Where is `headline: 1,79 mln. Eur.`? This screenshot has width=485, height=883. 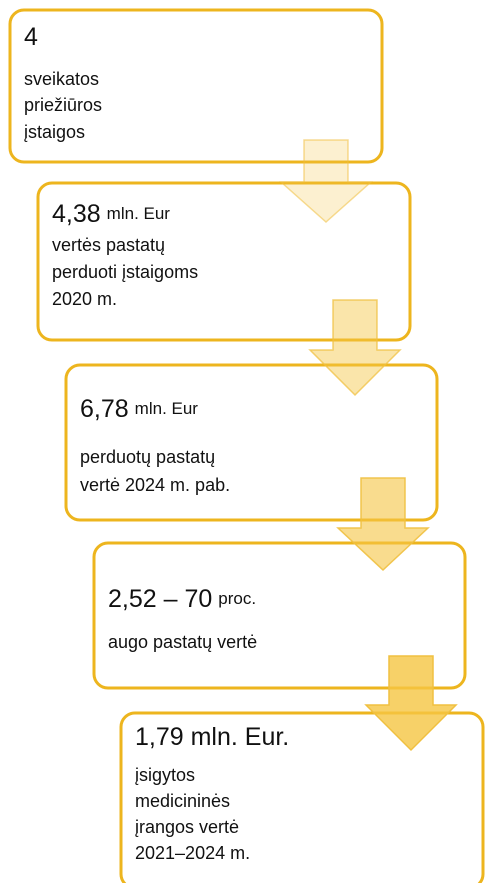
headline: 1,79 mln. Eur. is located at coordinates (212, 737).